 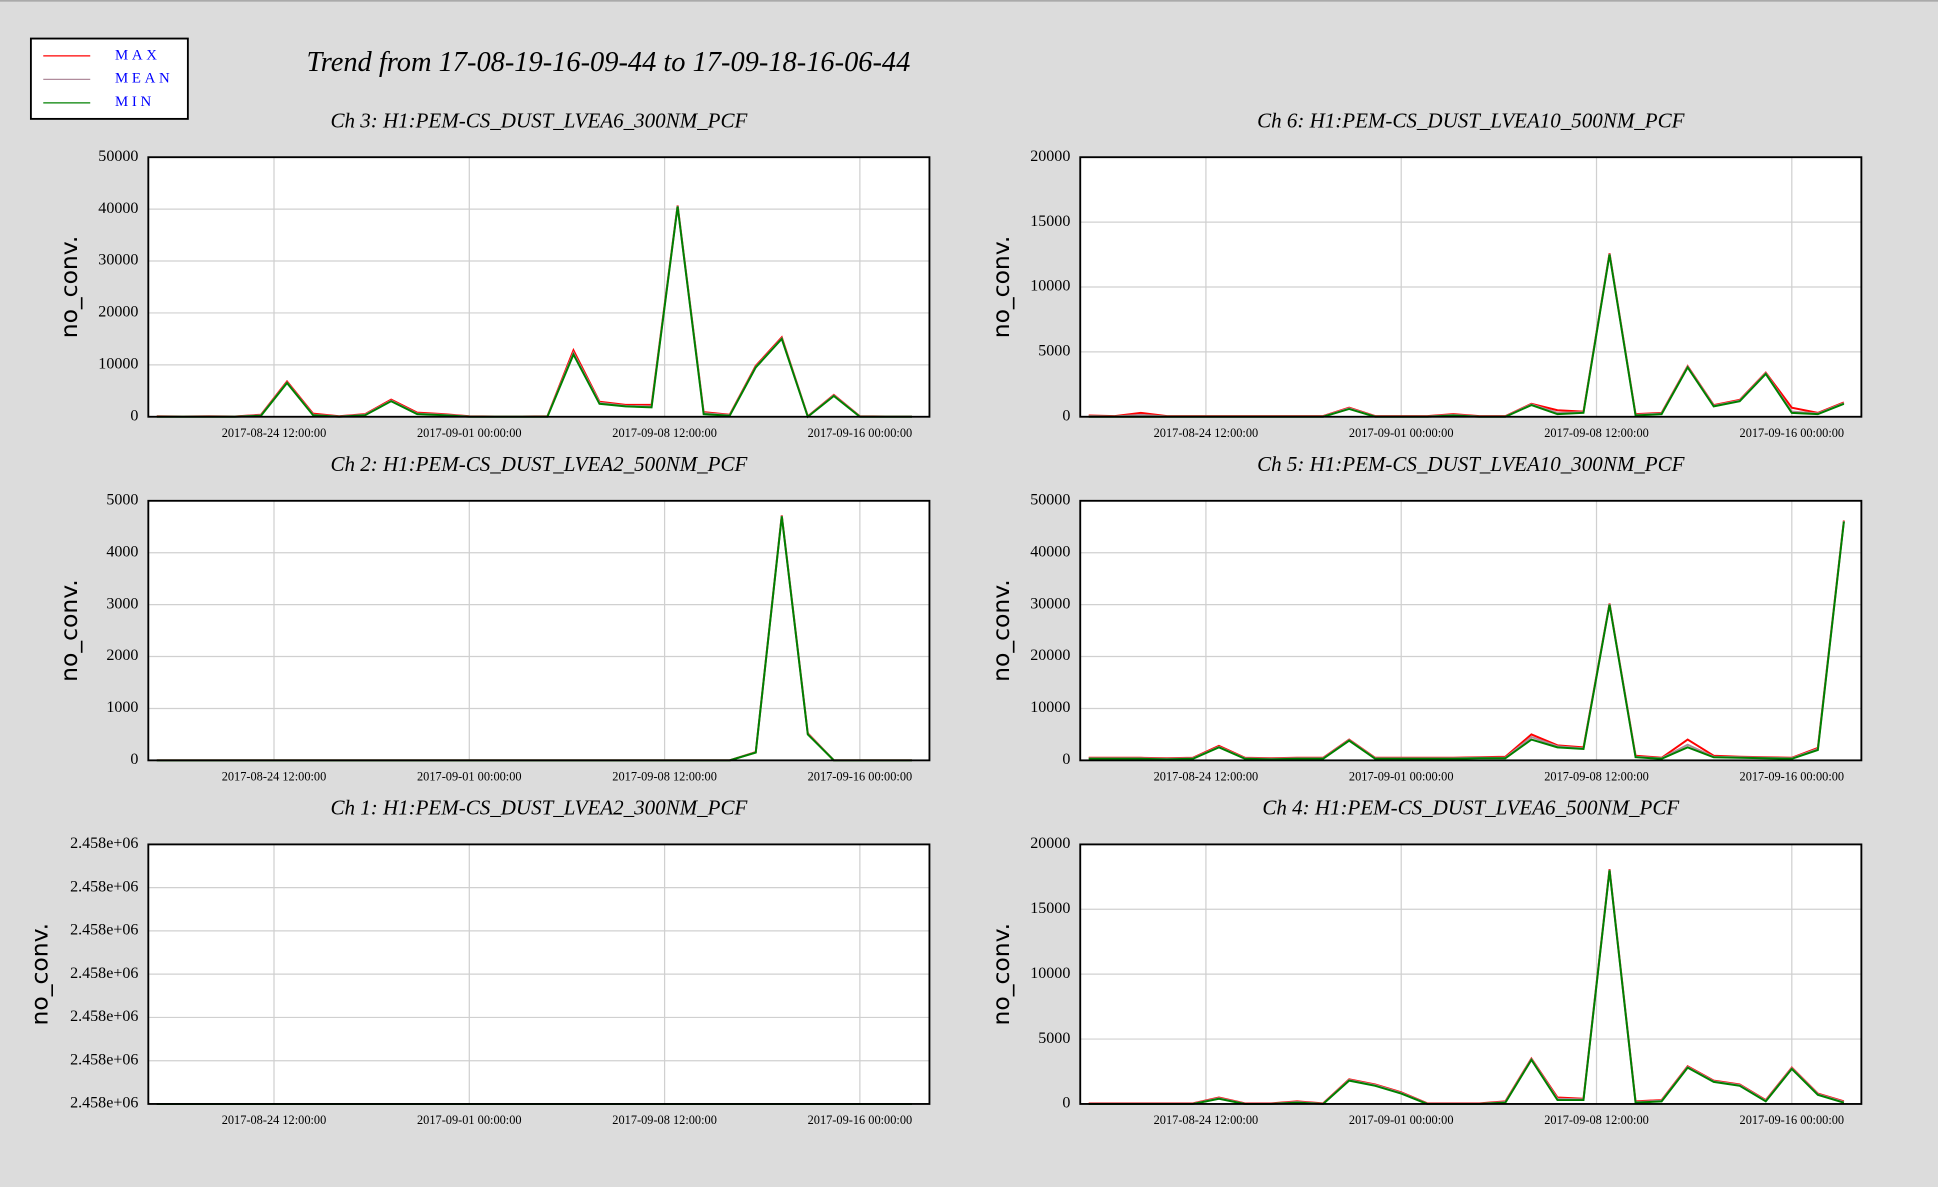 What do you see at coordinates (135, 102) in the screenshot?
I see `legend-label: MIN` at bounding box center [135, 102].